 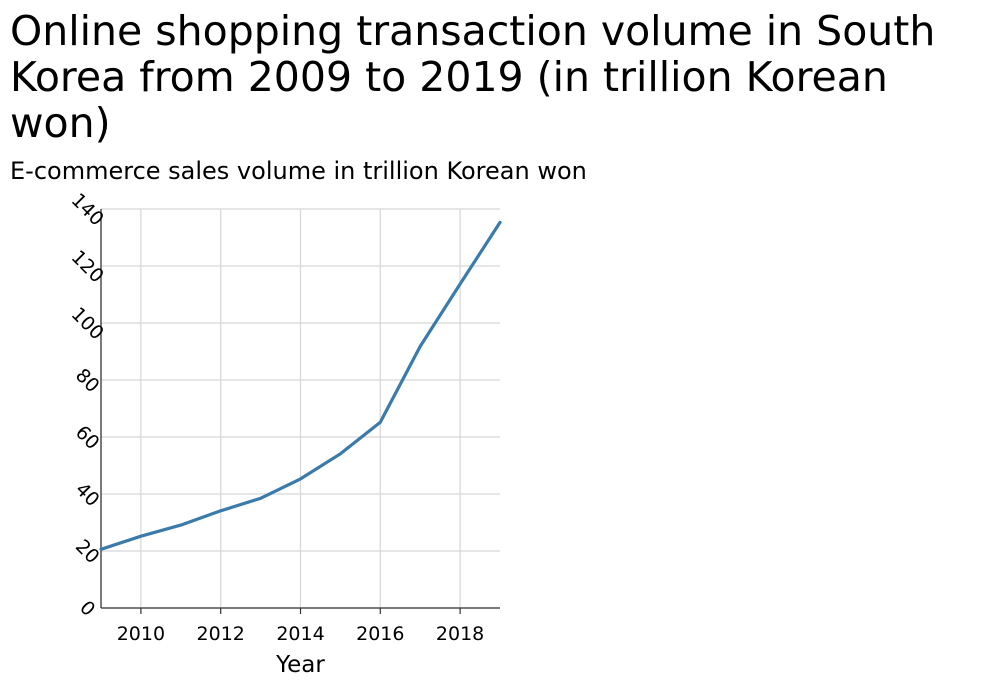 What do you see at coordinates (141, 634) in the screenshot?
I see `x-tick-label: 2010` at bounding box center [141, 634].